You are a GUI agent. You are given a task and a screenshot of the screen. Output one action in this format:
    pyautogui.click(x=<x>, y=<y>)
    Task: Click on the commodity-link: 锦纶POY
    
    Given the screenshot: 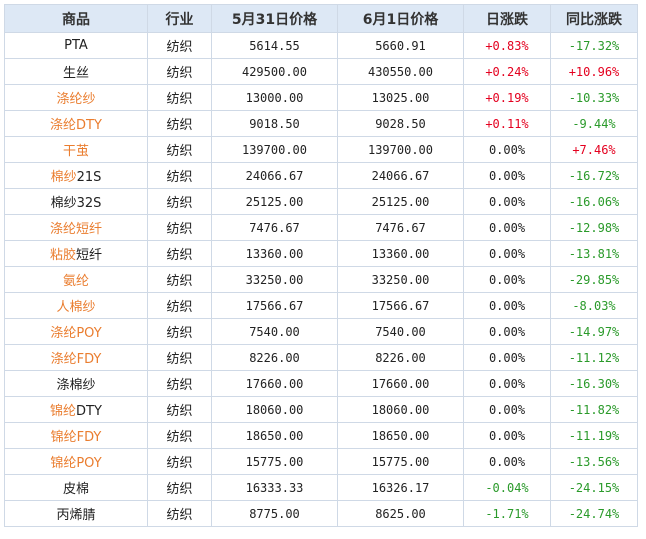 What is the action you would take?
    pyautogui.click(x=76, y=463)
    